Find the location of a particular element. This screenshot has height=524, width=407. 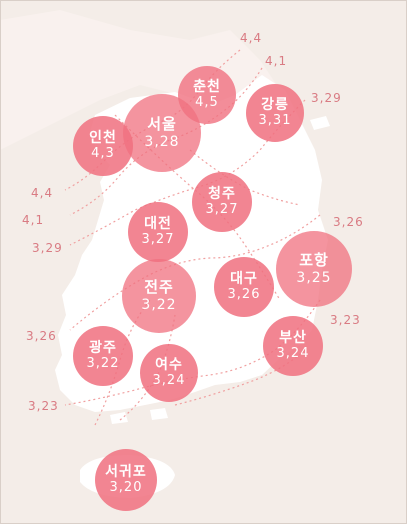

city-name: 대구 is located at coordinates (244, 279).